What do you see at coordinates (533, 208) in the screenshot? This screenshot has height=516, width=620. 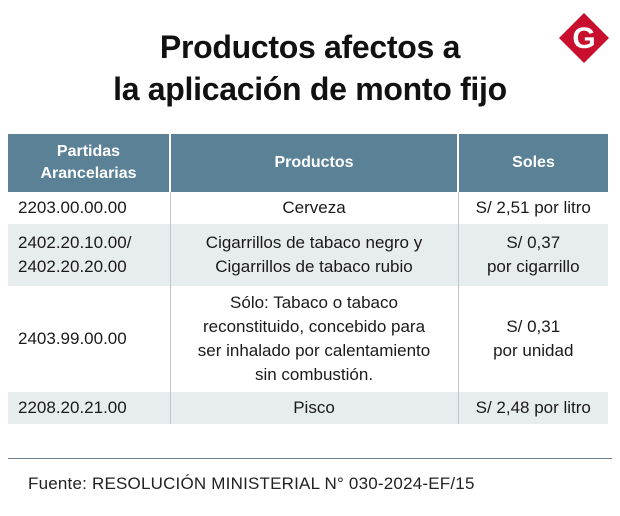 I see `soles-cell: S/ 2,51 por litro` at bounding box center [533, 208].